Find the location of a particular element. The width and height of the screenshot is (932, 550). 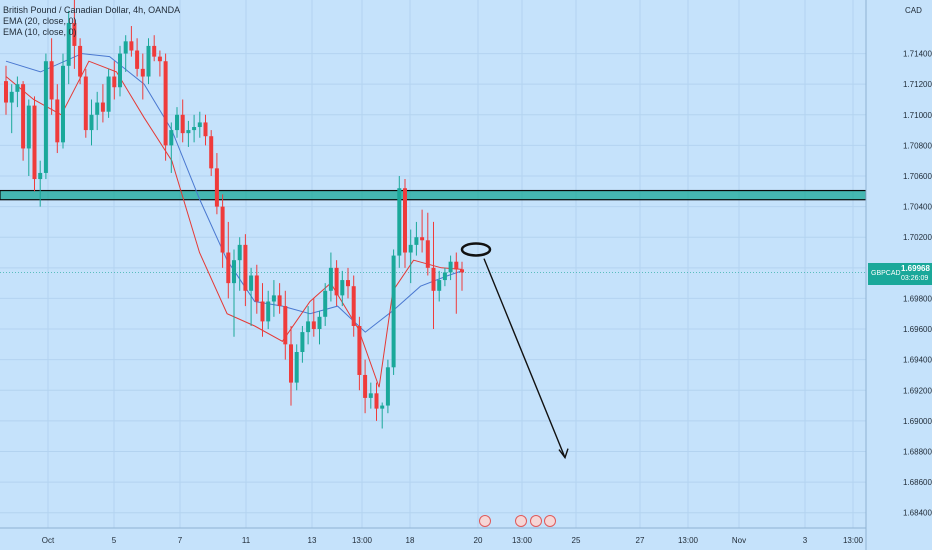

ellipse-annotation is located at coordinates (476, 249).